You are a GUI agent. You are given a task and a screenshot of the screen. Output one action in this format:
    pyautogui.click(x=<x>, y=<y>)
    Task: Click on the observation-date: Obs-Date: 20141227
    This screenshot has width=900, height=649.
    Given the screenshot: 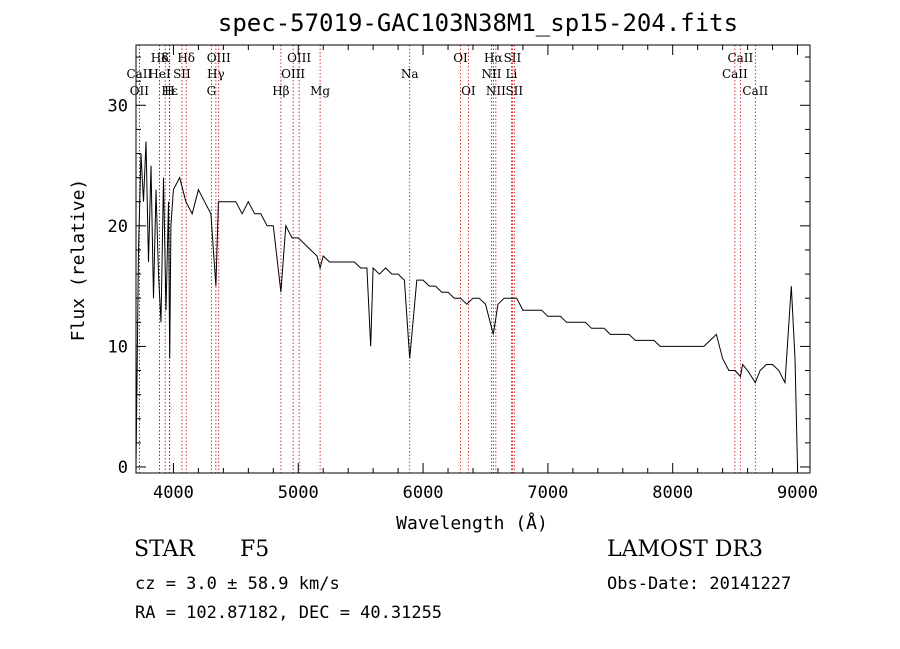 What is the action you would take?
    pyautogui.click(x=699, y=584)
    